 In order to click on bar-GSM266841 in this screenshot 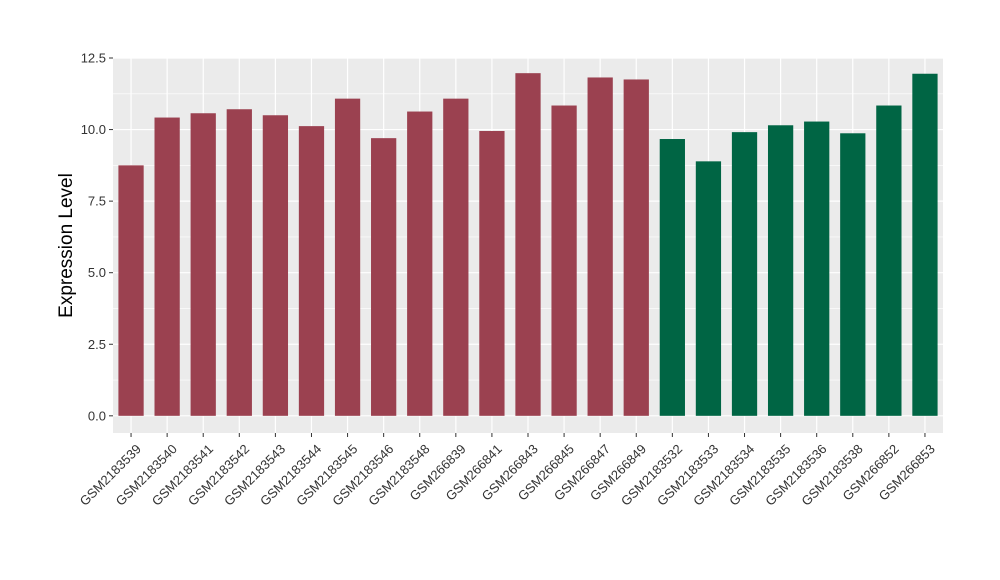, I will do `click(492, 273)`.